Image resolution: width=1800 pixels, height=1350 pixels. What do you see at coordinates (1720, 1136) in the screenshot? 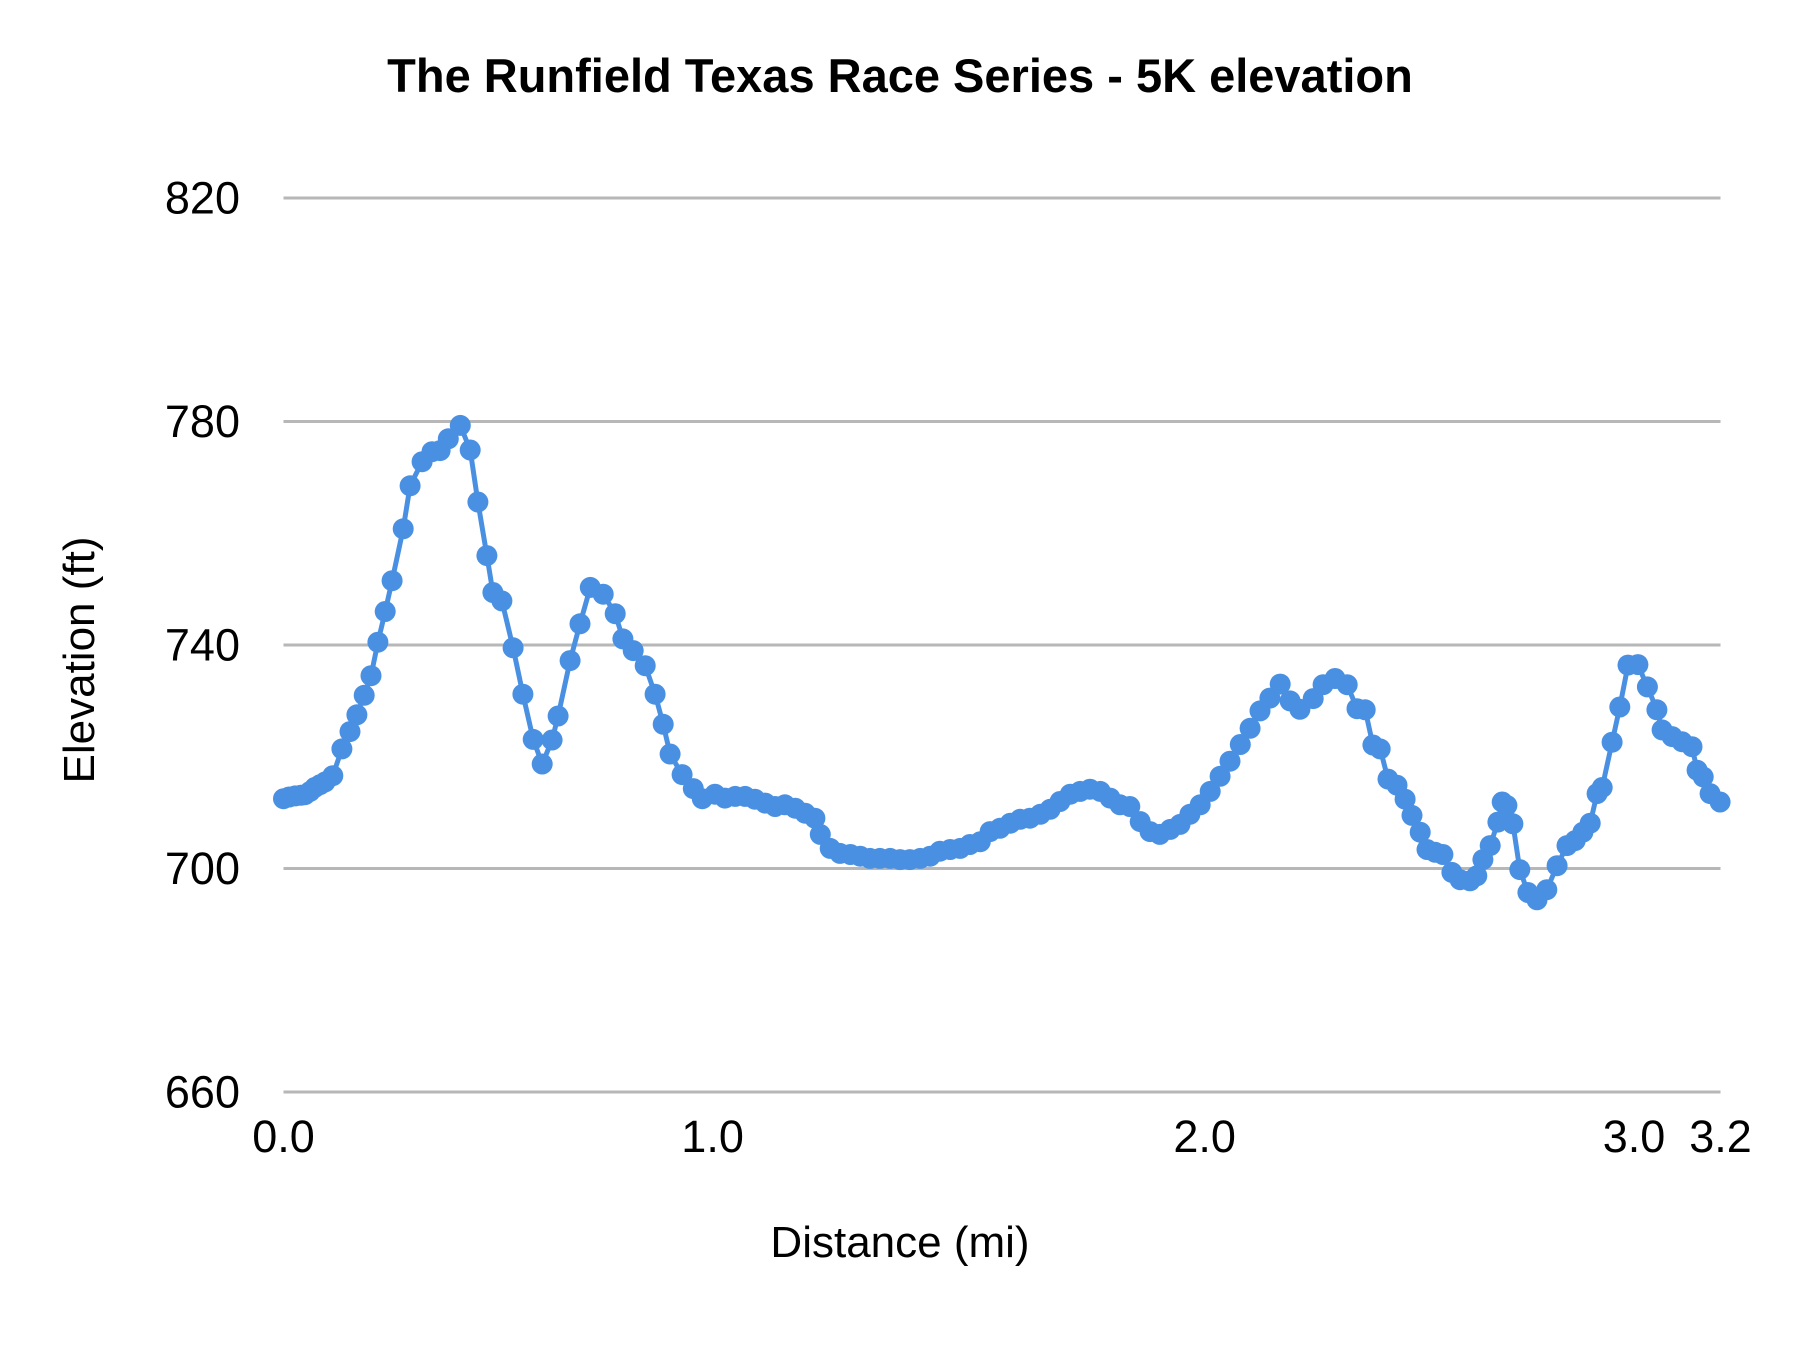
I see `x-tick-label-3.2: 3.2` at bounding box center [1720, 1136].